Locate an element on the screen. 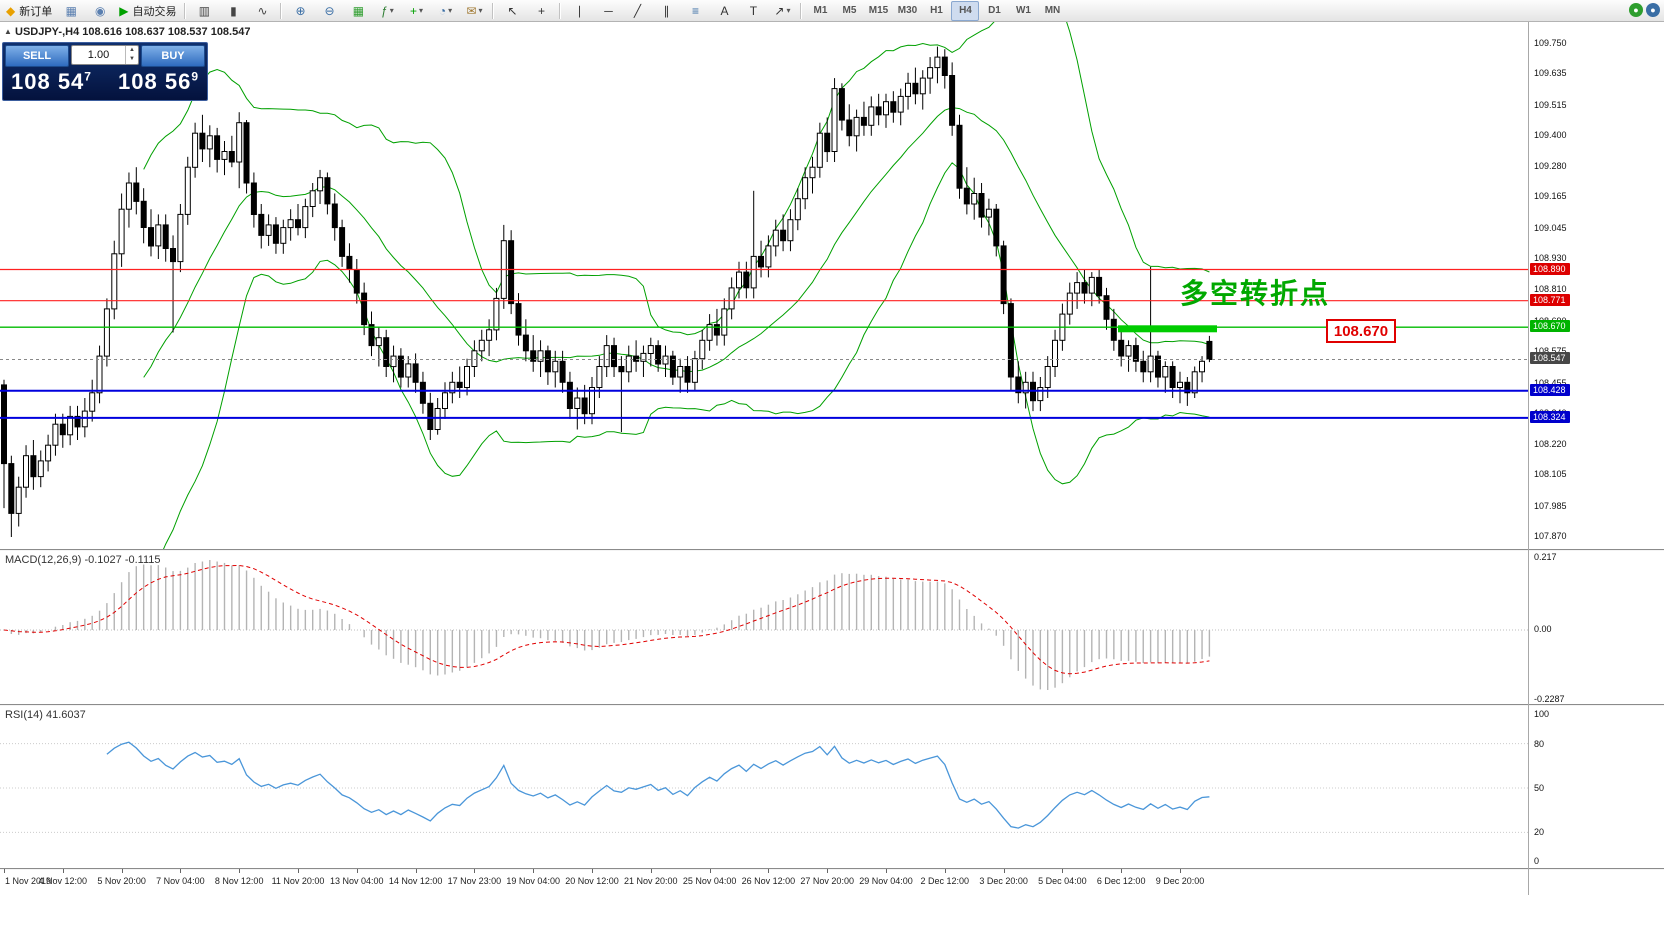  highlight-segment is located at coordinates (1167, 329).